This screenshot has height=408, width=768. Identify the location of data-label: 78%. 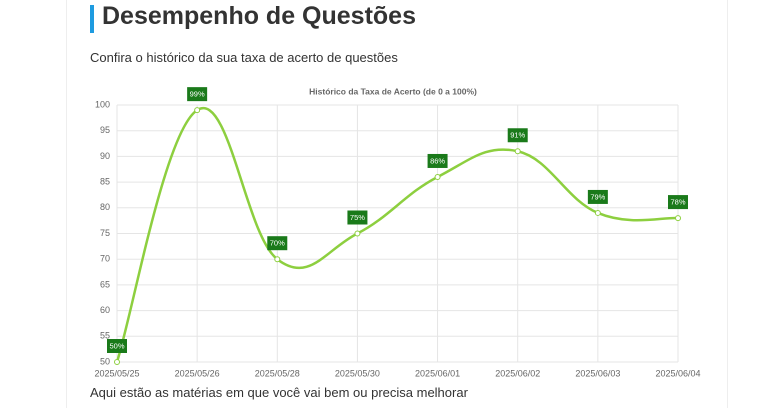
(677, 202).